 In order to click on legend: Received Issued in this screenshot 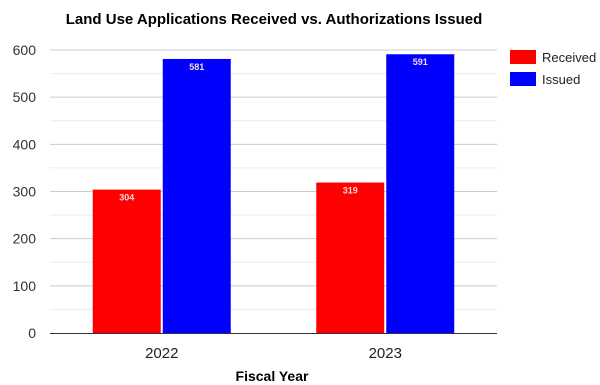, I will do `click(553, 68)`.